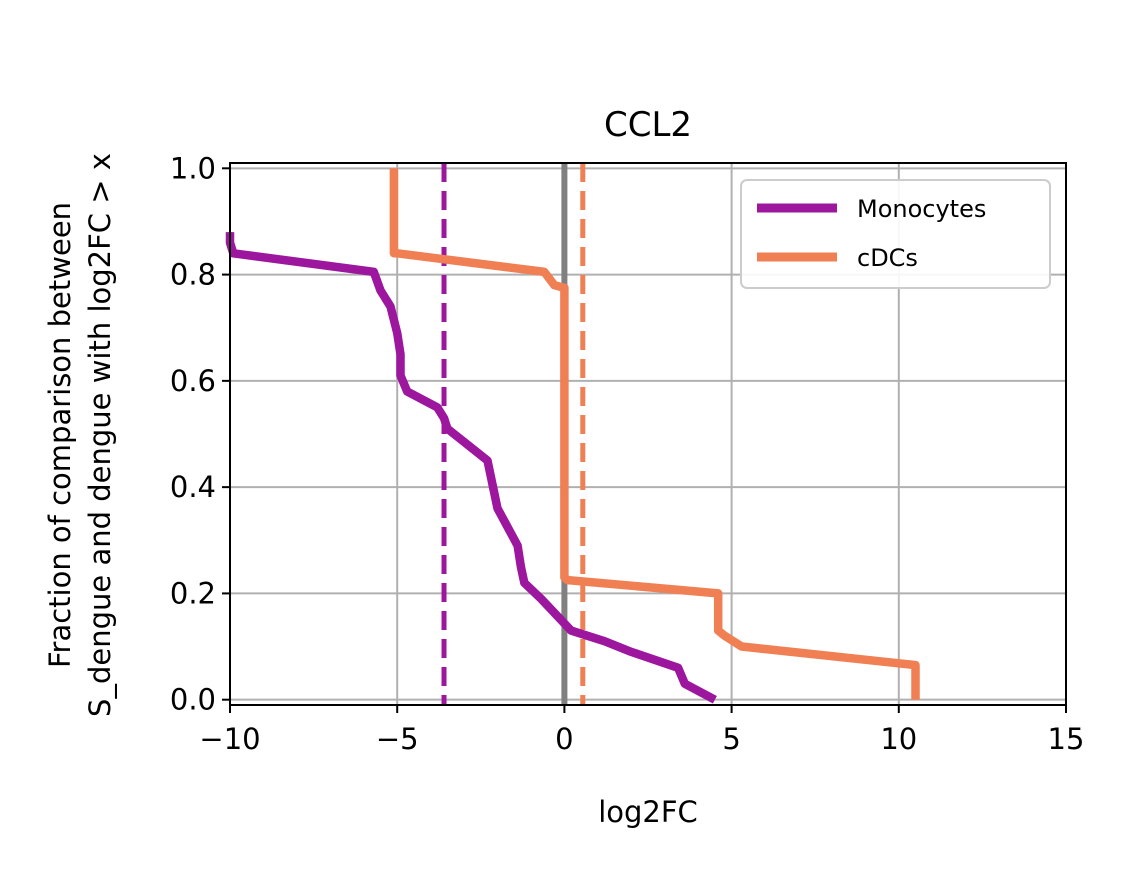 This screenshot has width=1122, height=869. I want to click on legend: Monocytes cDCs, so click(895, 234).